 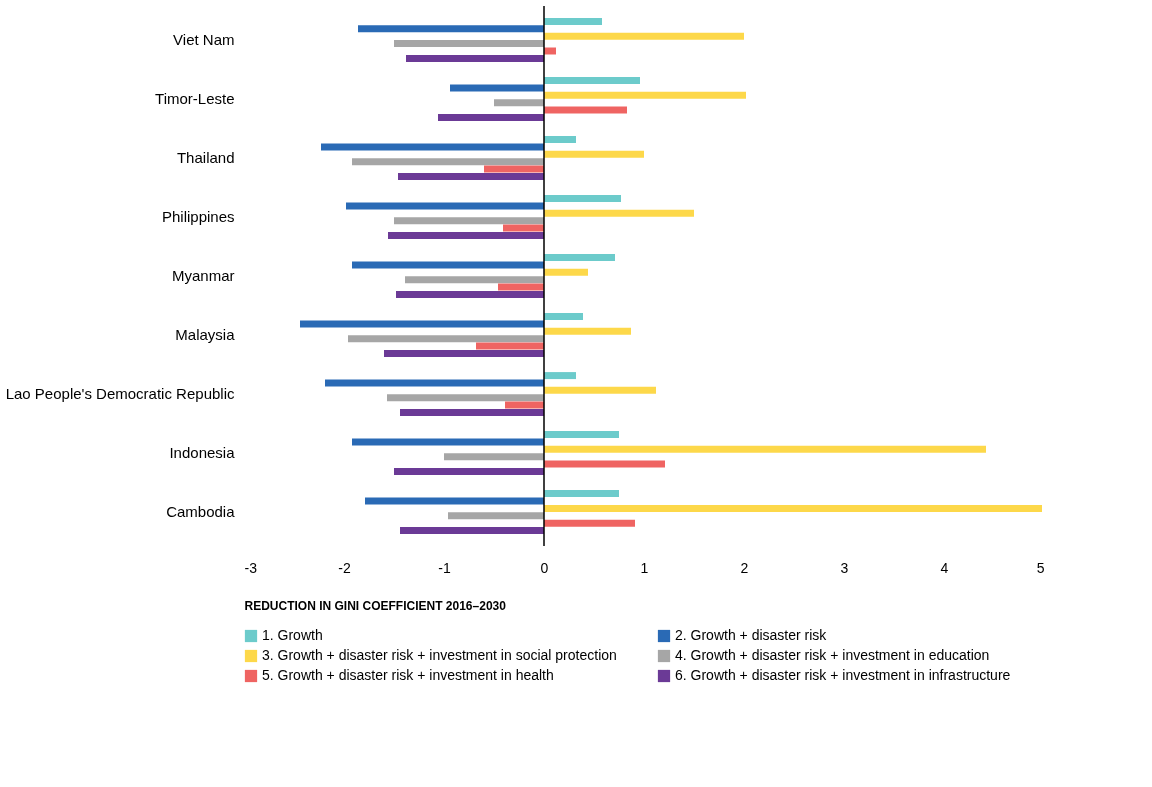 What do you see at coordinates (832, 655) in the screenshot?
I see `legend-label: 4. Growth + disaster risk + investment in education` at bounding box center [832, 655].